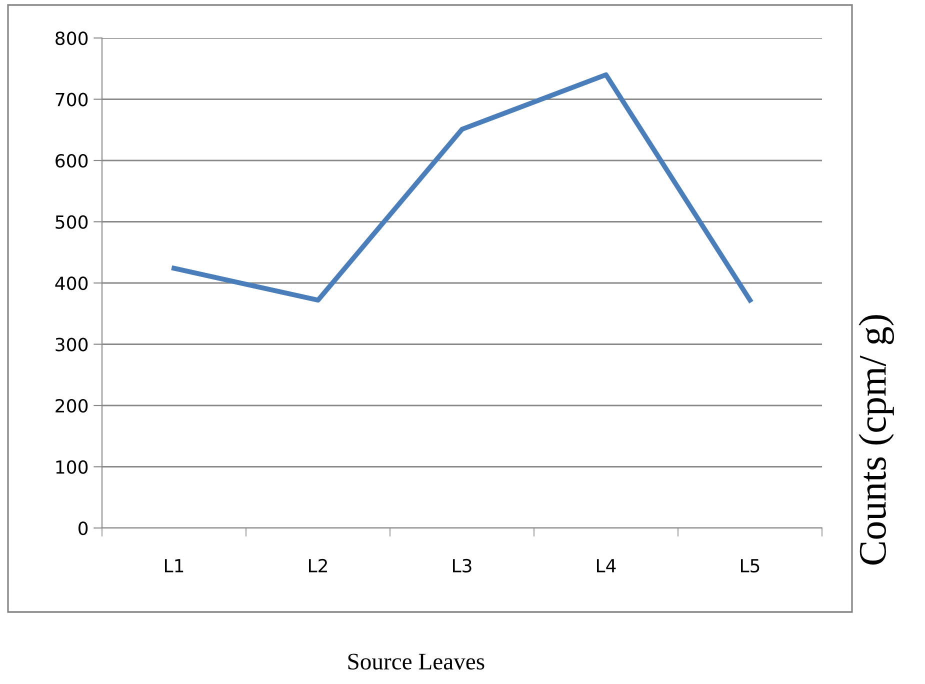  Describe the element at coordinates (72, 161) in the screenshot. I see `y-tick-label: 600` at that location.